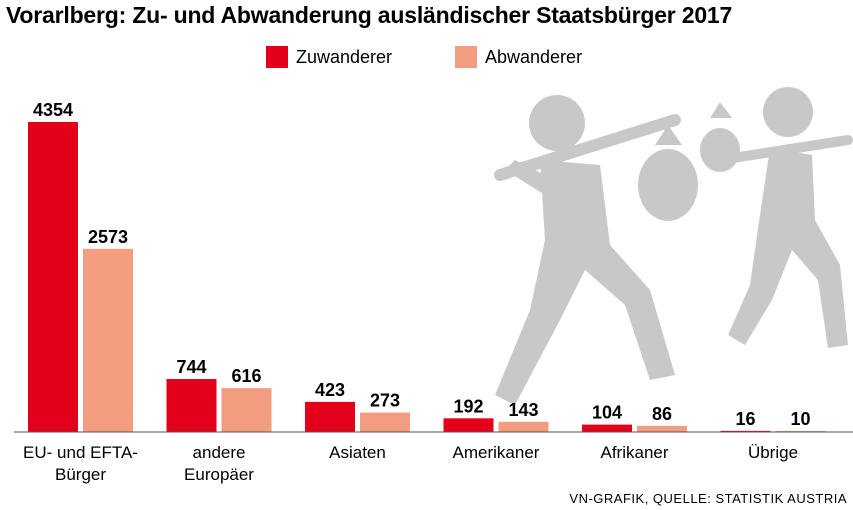  I want to click on legend-abwanderer: Abwanderer, so click(518, 57).